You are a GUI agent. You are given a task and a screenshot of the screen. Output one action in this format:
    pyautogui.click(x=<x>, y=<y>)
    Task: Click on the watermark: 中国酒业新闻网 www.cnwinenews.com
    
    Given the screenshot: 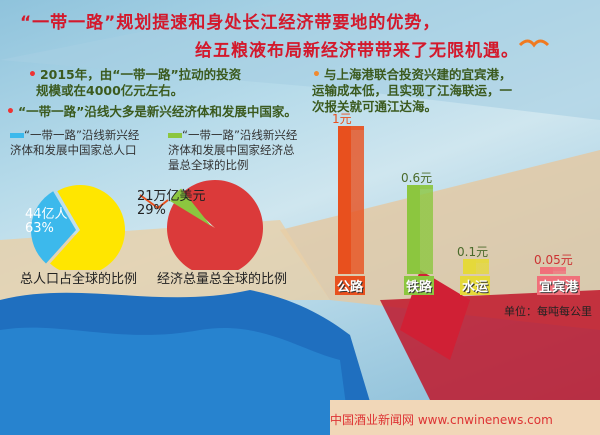 What is the action you would take?
    pyautogui.click(x=441, y=420)
    